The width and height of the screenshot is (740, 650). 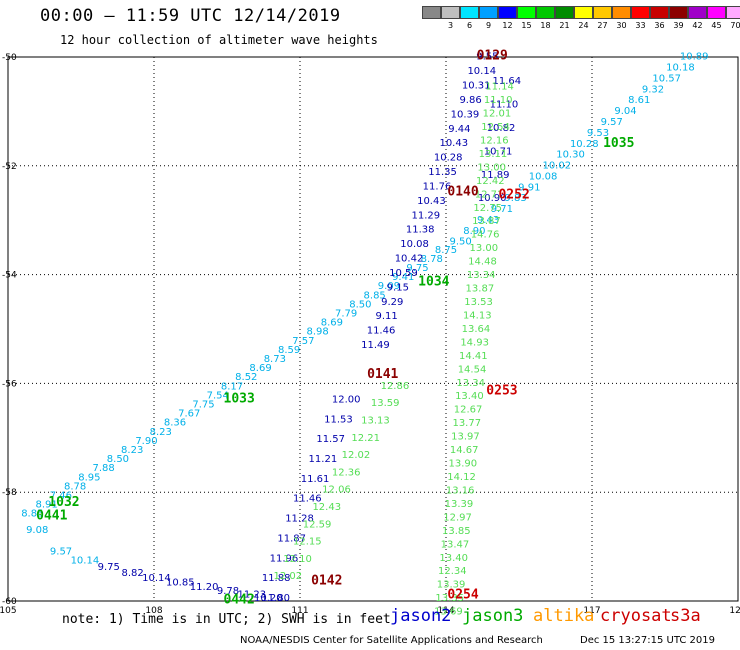 What do you see at coordinates (288, 576) in the screenshot?
I see `swh-label-jason3: 12.02` at bounding box center [288, 576].